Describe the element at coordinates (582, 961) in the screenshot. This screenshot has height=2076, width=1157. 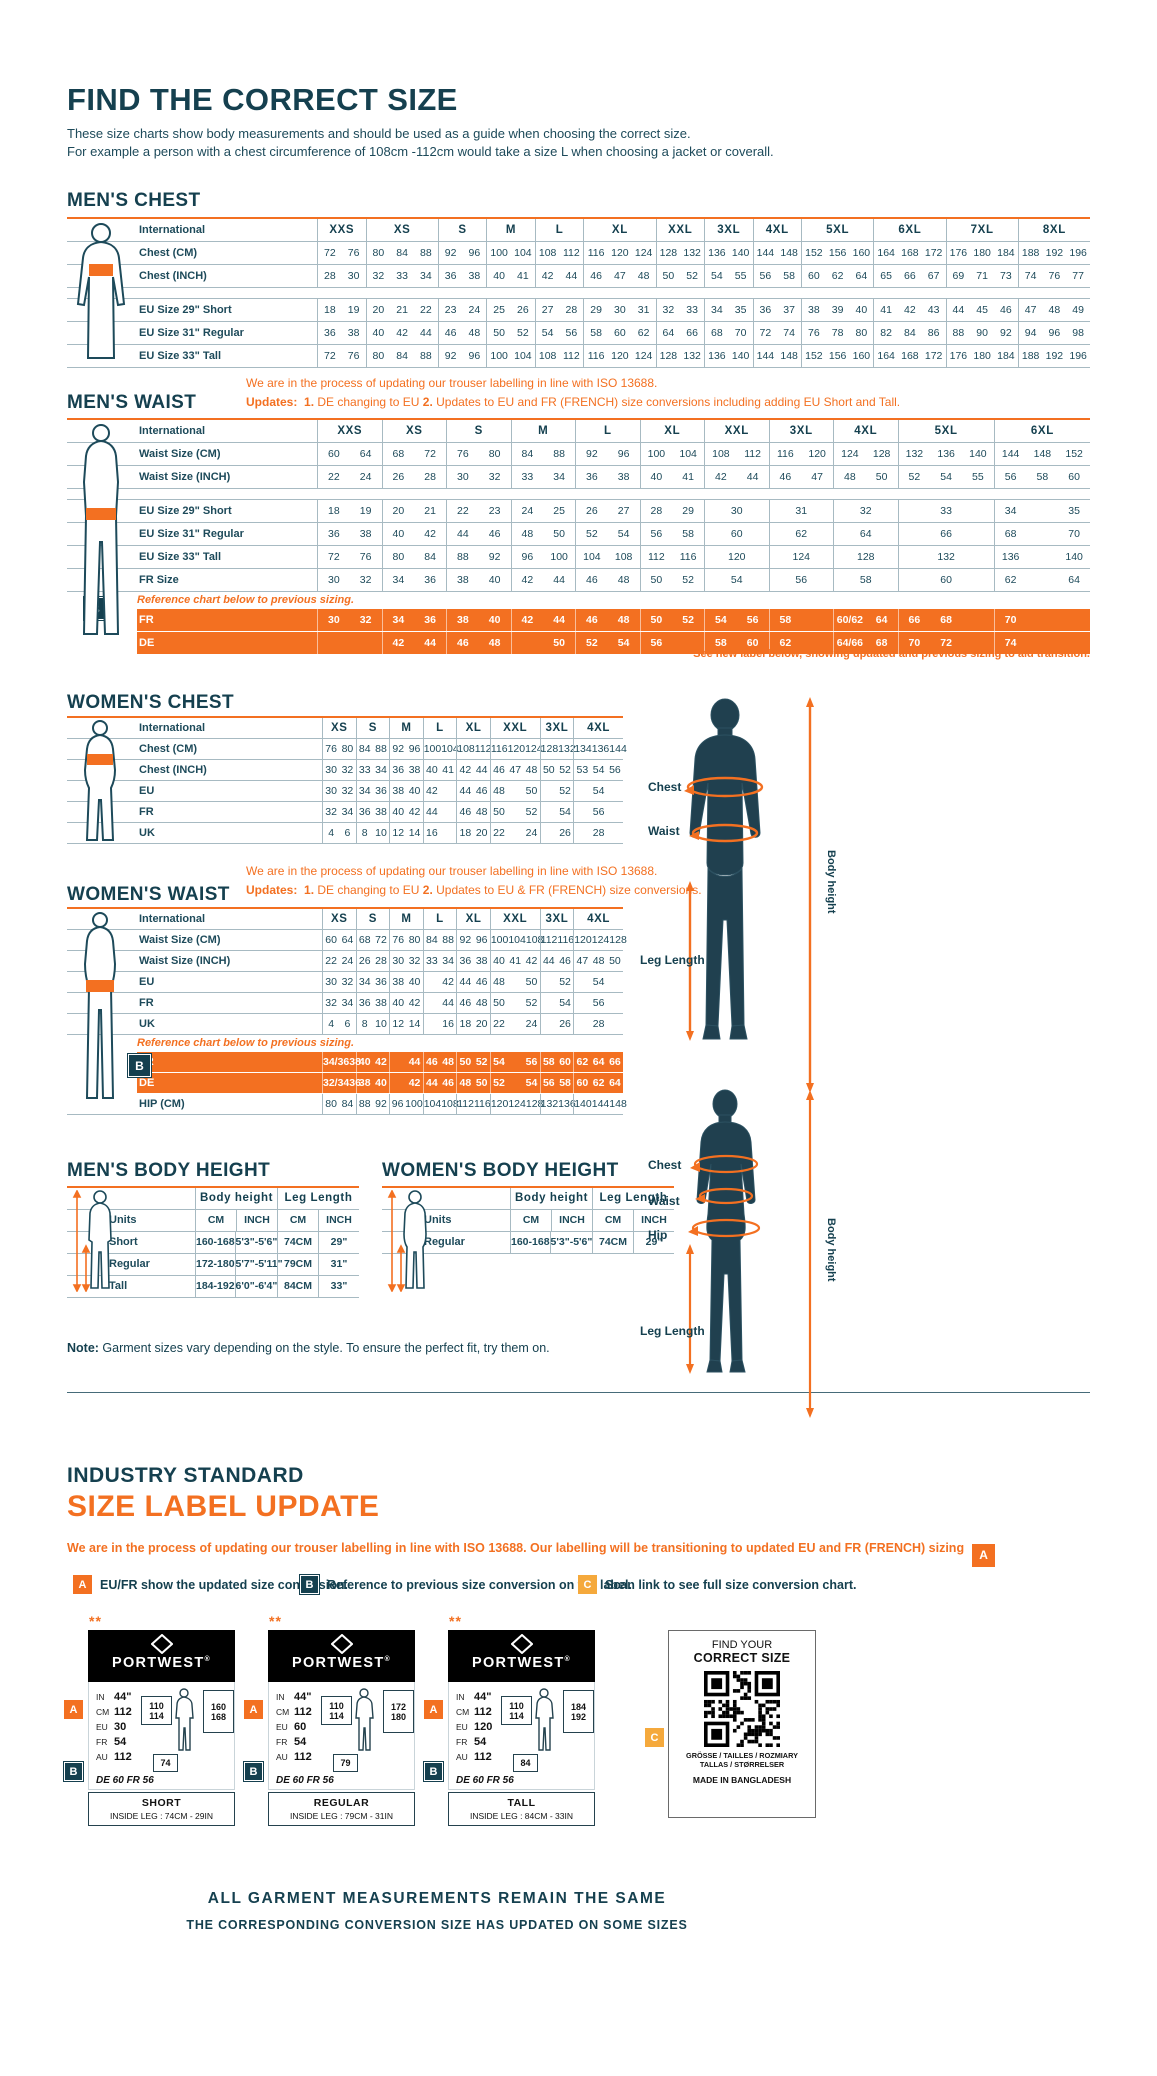
I see `size-value: 47` at that location.